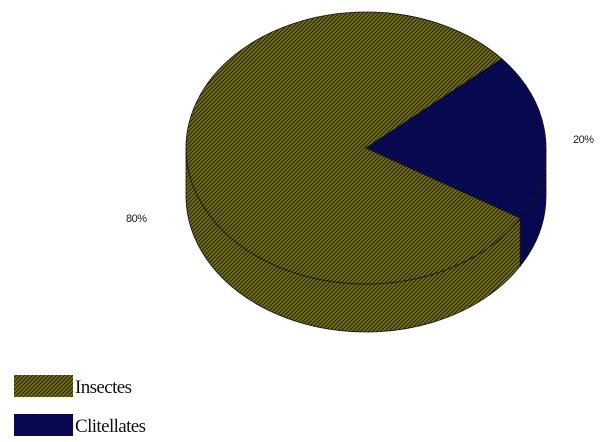  What do you see at coordinates (80, 406) in the screenshot?
I see `legend: Insectes Clitellates` at bounding box center [80, 406].